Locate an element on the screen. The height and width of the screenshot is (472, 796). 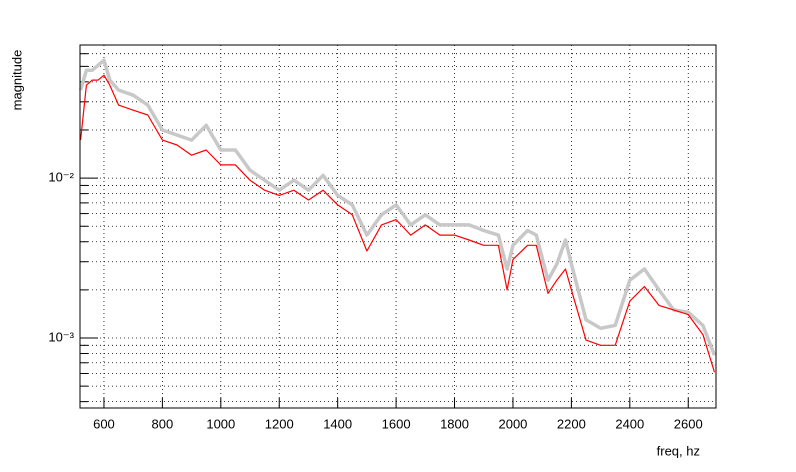
x-tick-label: 2600 is located at coordinates (688, 423).